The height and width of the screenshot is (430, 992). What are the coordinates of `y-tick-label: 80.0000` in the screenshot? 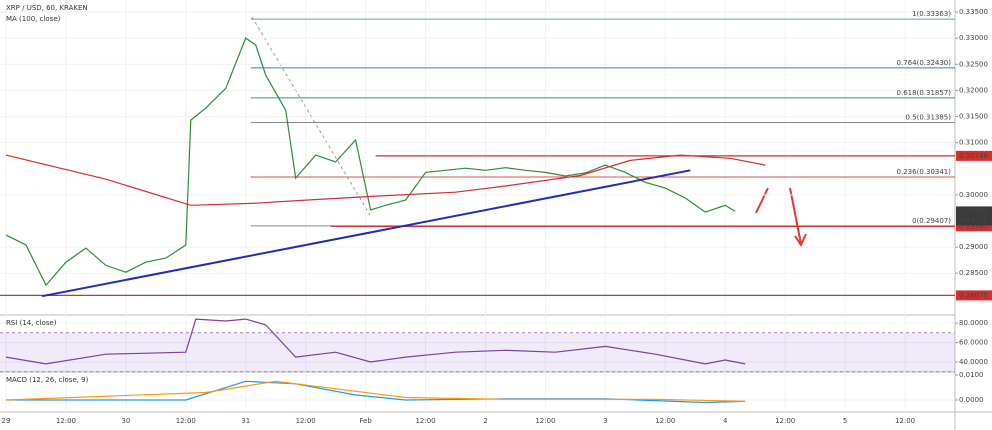 It's located at (973, 323).